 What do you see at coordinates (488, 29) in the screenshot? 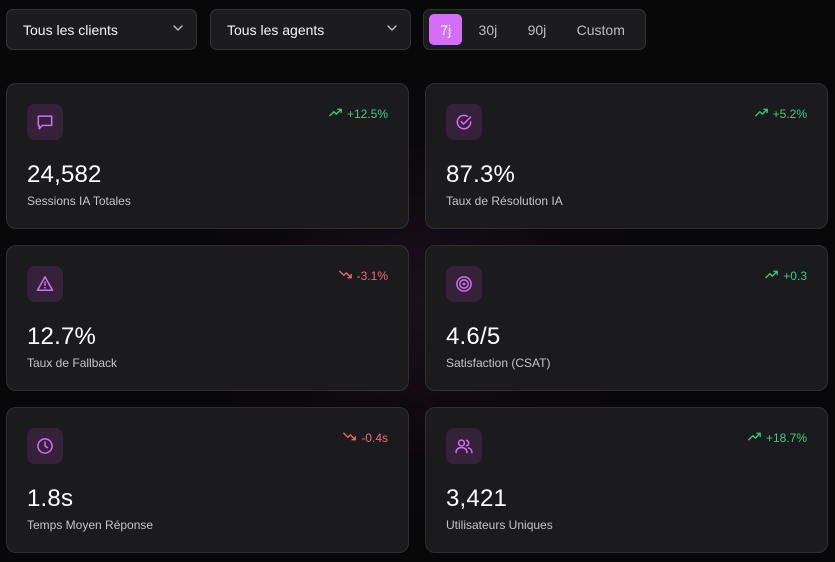
I see `range-option-30j: 30j` at bounding box center [488, 29].